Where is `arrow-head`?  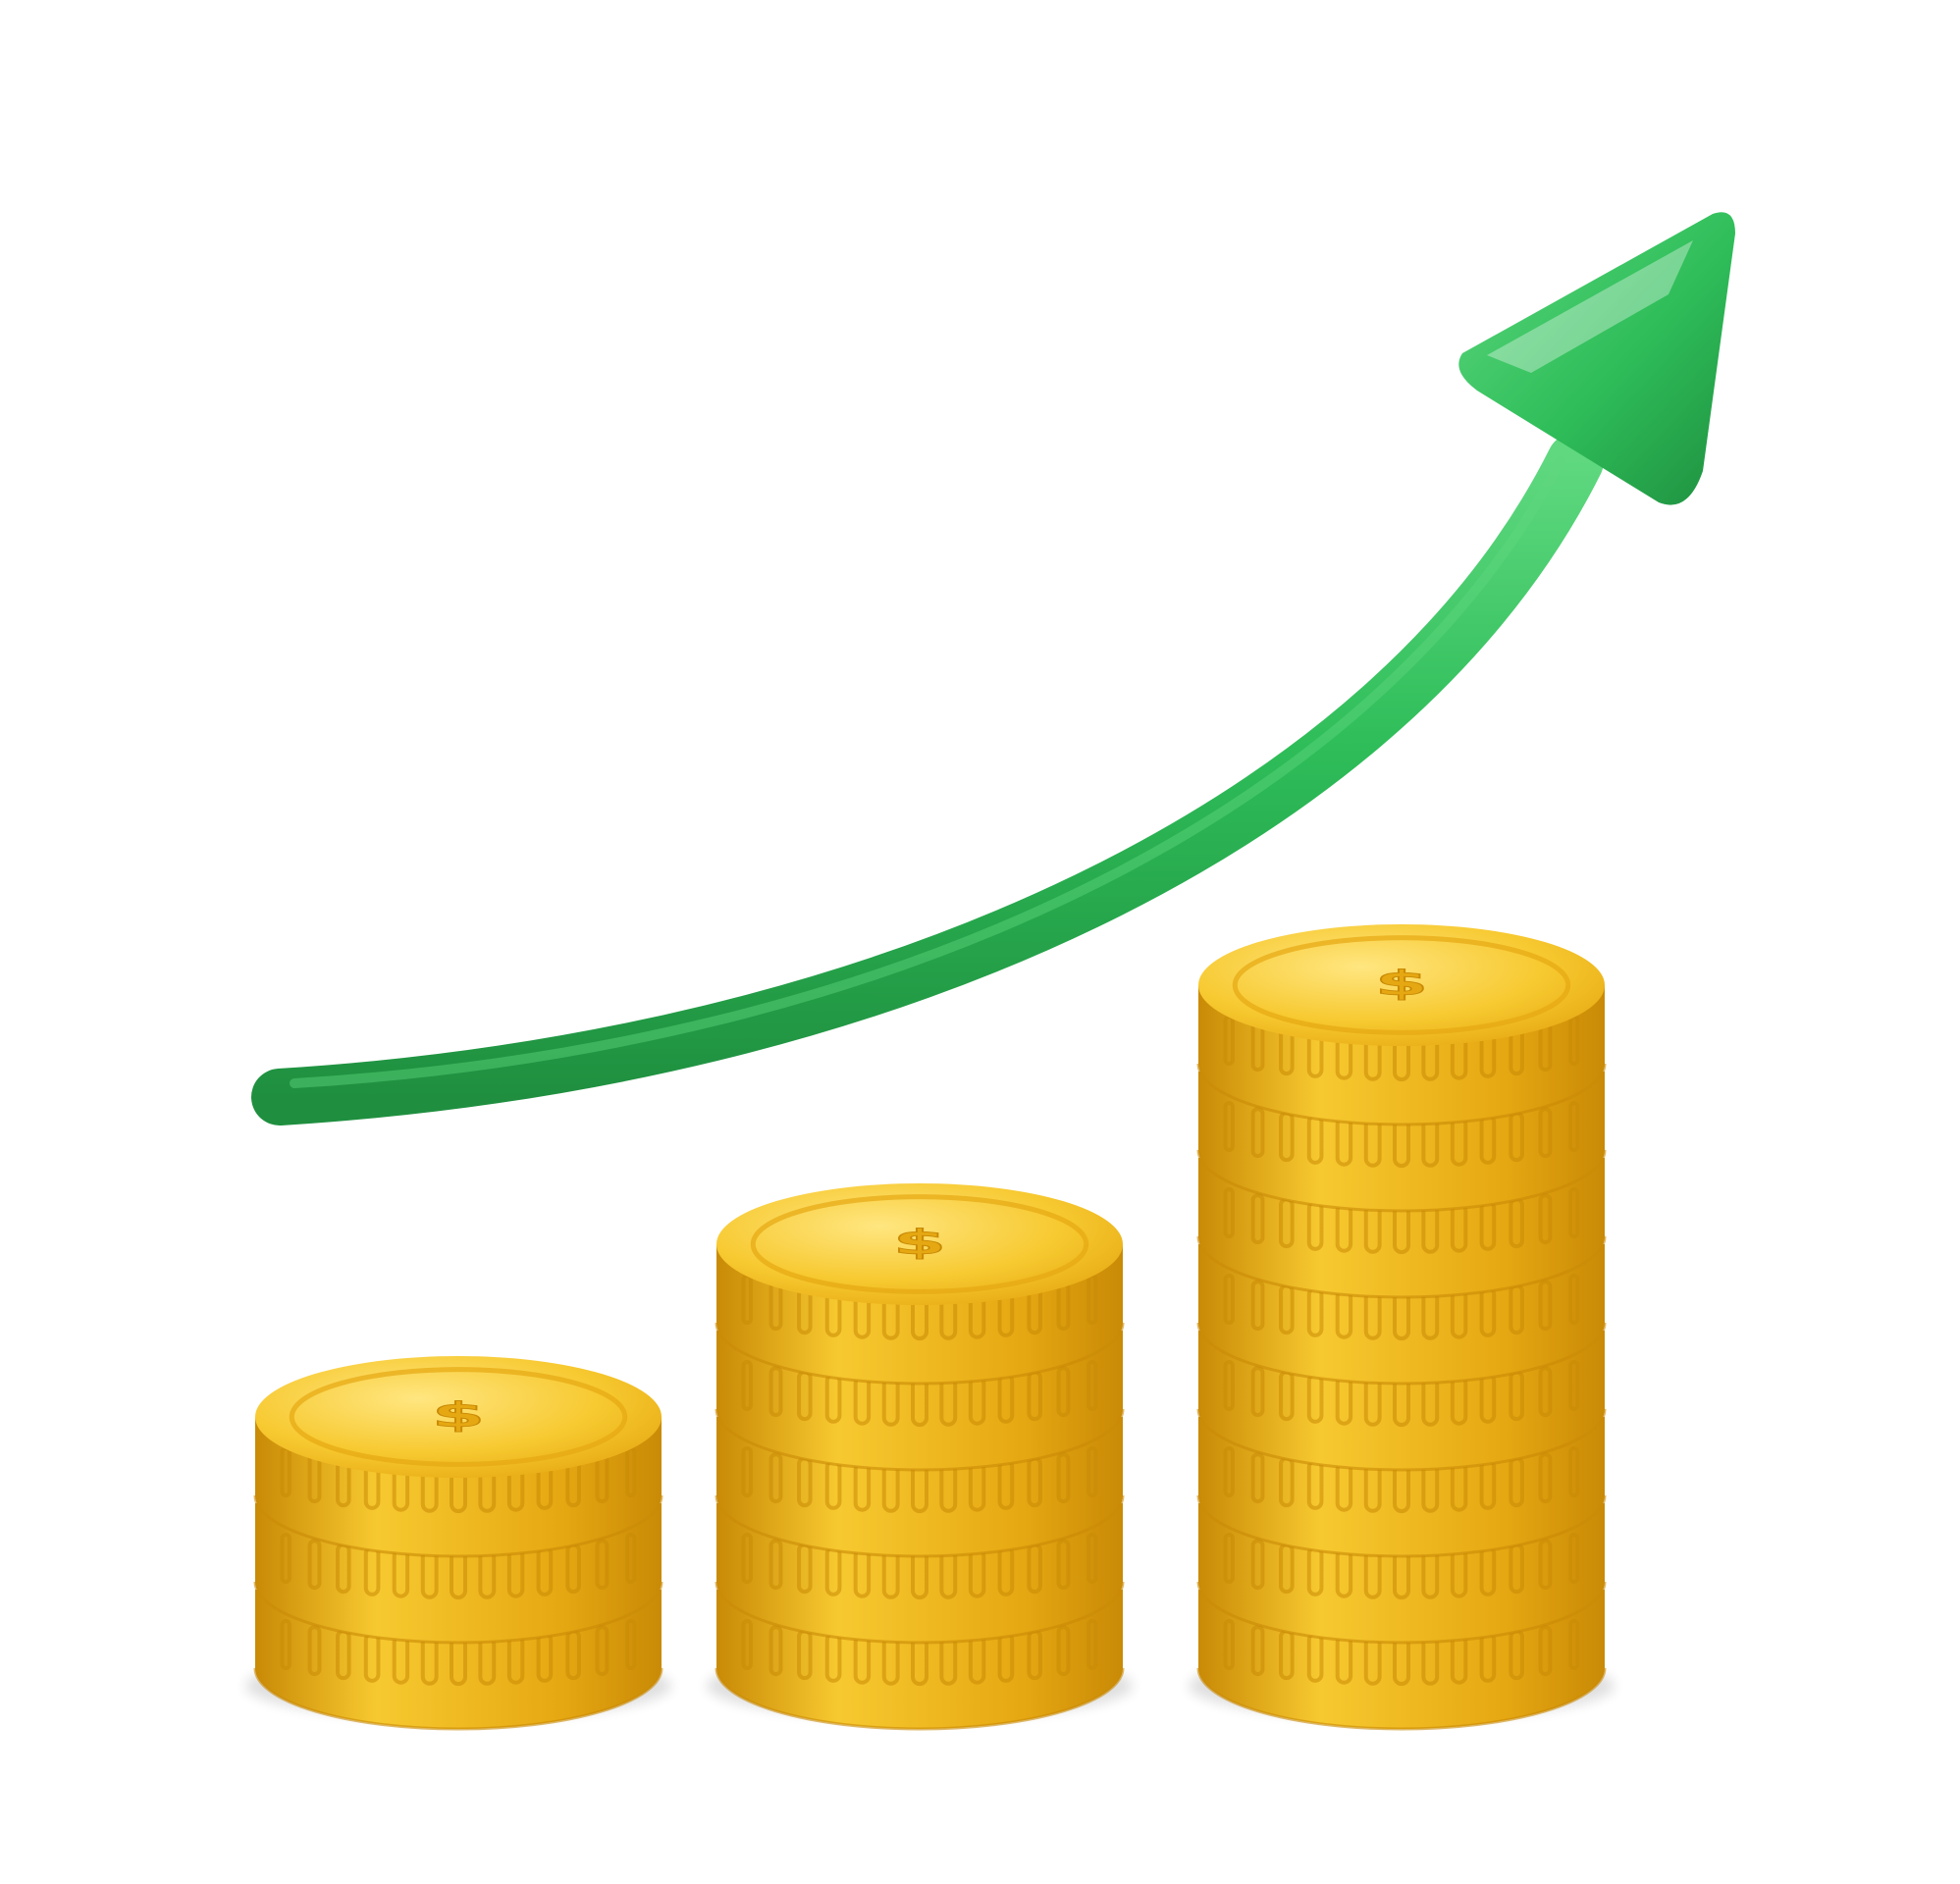
arrow-head is located at coordinates (1596, 358).